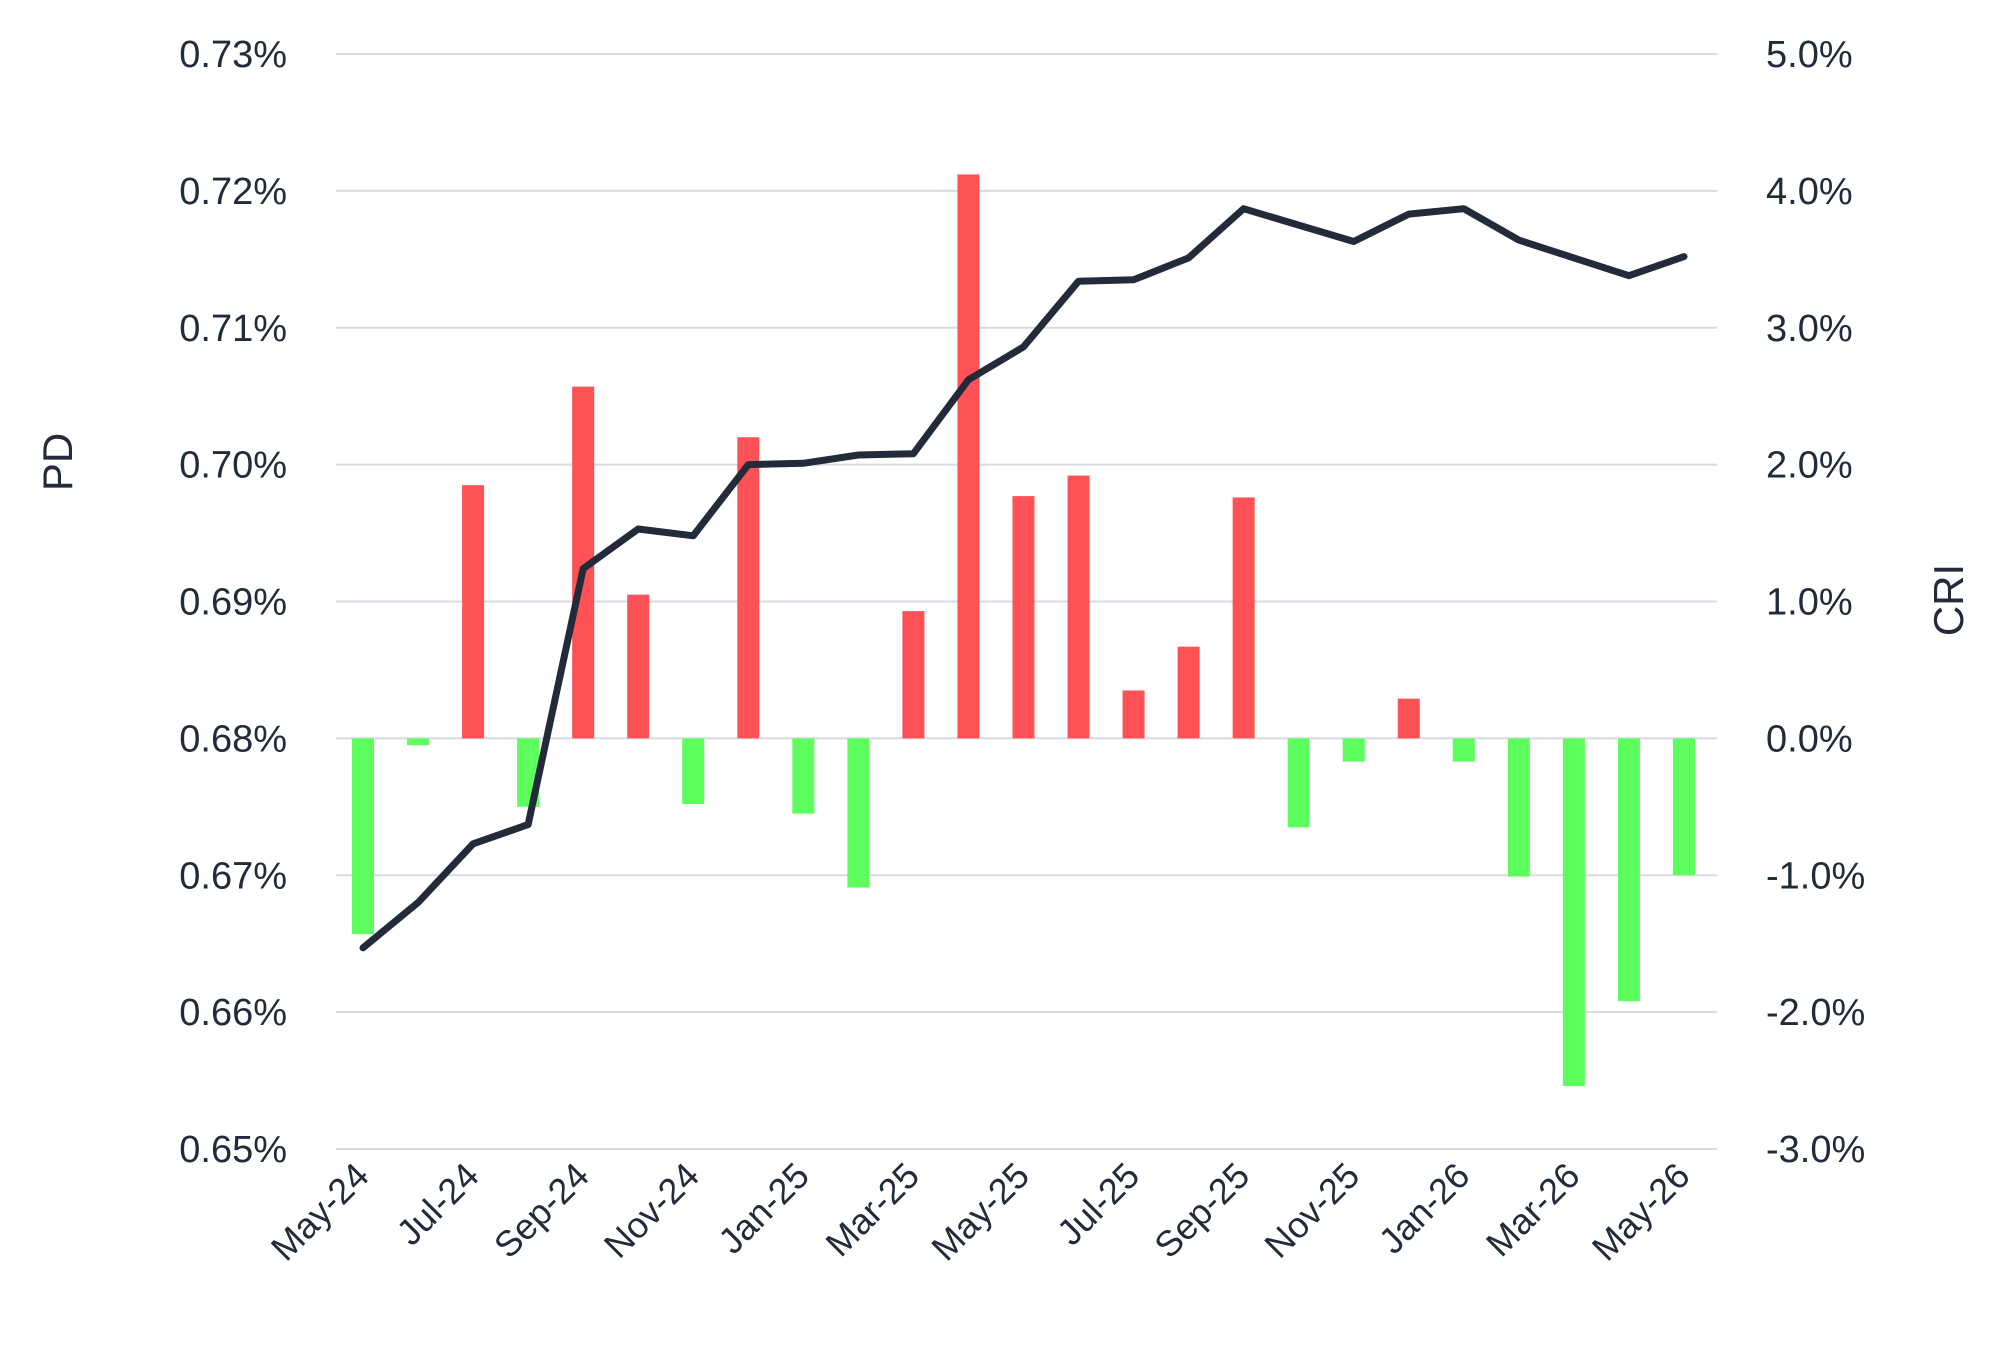 The height and width of the screenshot is (1369, 2015). Describe the element at coordinates (541, 1210) in the screenshot. I see `x-tick-label: Sep-24` at that location.